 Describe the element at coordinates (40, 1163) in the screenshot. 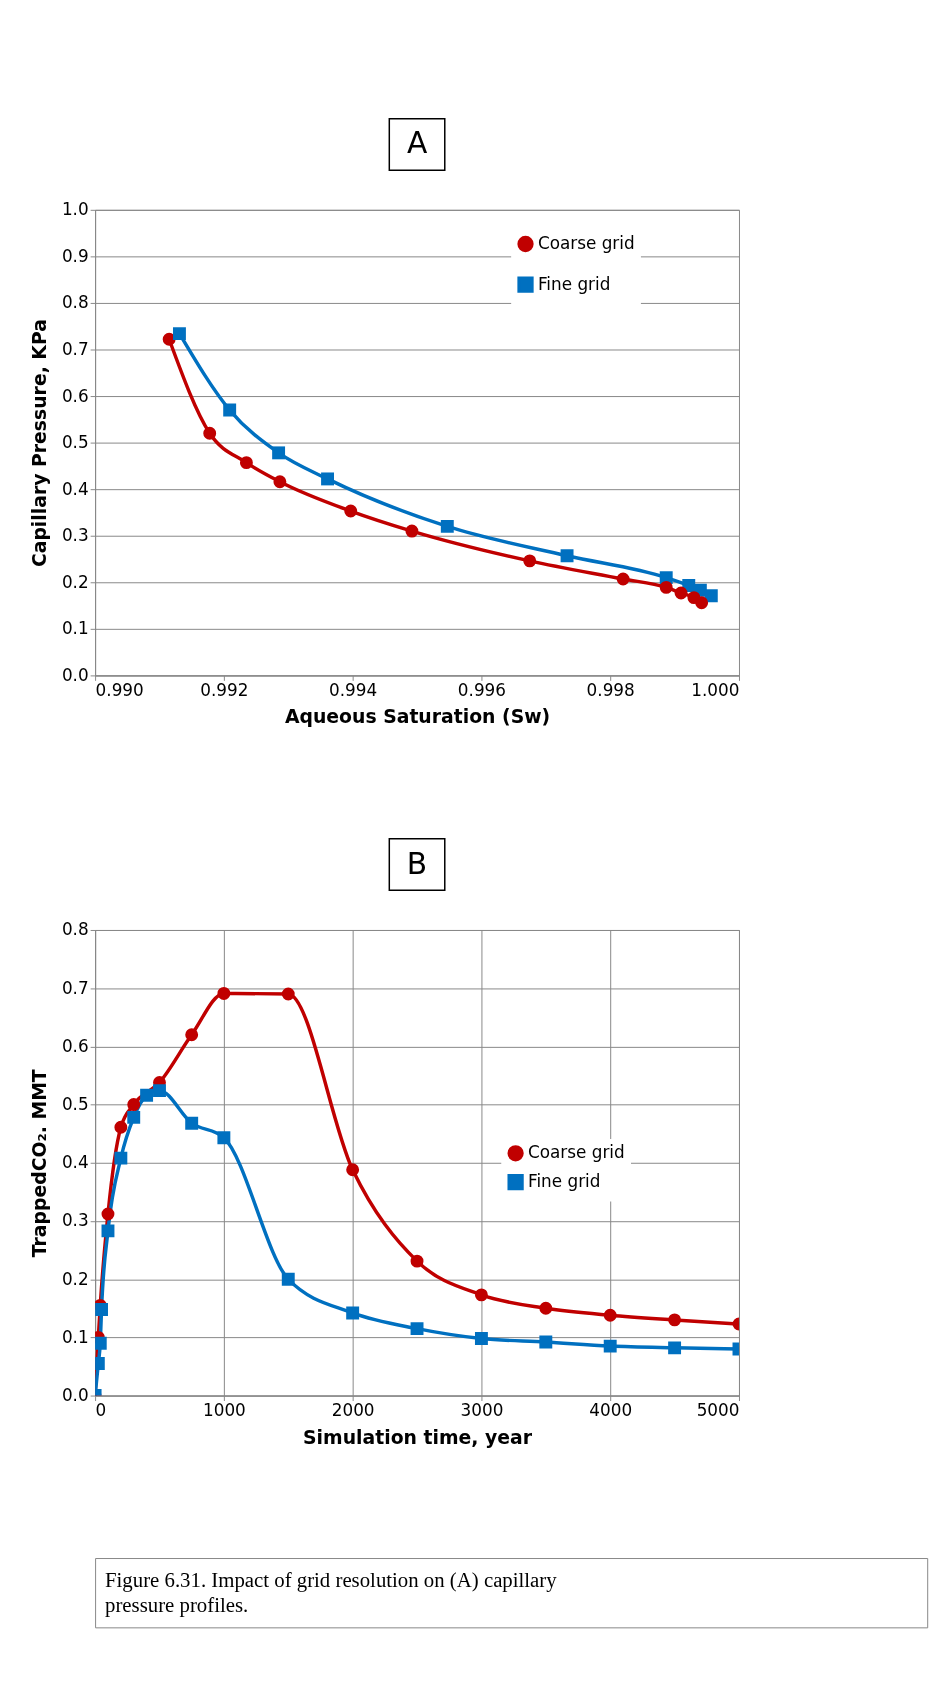

I see `y-axis-title: TrappedCO₂. MMT` at that location.